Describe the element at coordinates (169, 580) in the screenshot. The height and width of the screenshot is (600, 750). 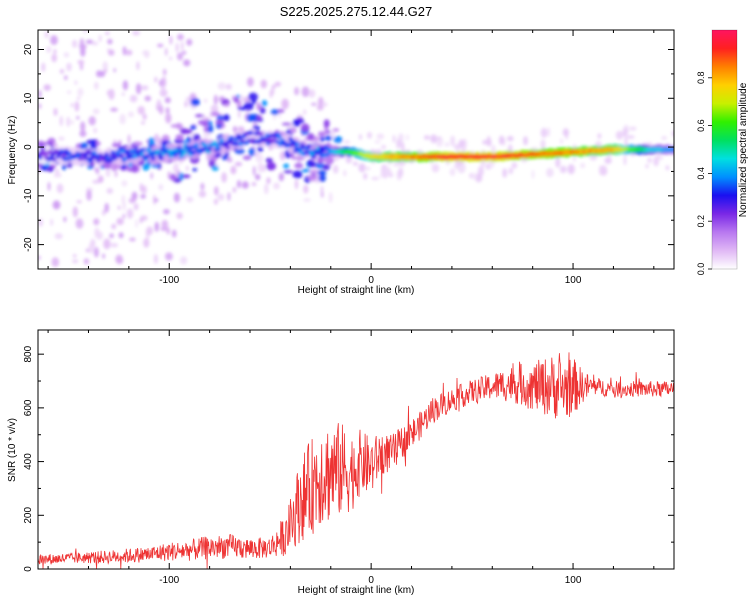
I see `snr-xtick-label: -100` at that location.